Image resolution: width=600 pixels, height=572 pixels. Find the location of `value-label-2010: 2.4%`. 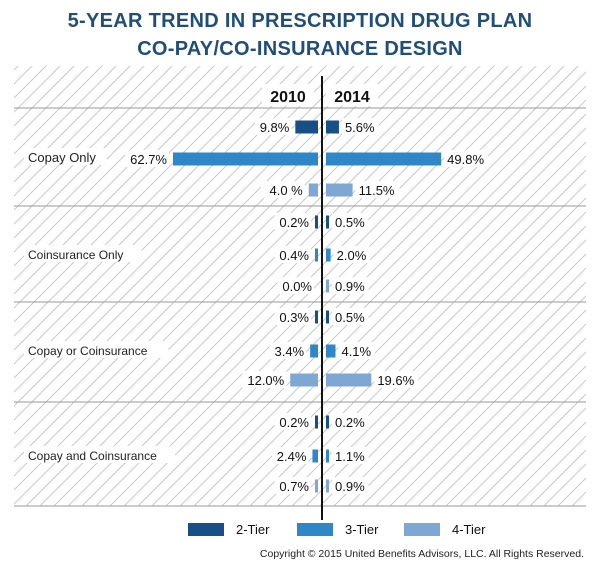

value-label-2010: 2.4% is located at coordinates (292, 456).